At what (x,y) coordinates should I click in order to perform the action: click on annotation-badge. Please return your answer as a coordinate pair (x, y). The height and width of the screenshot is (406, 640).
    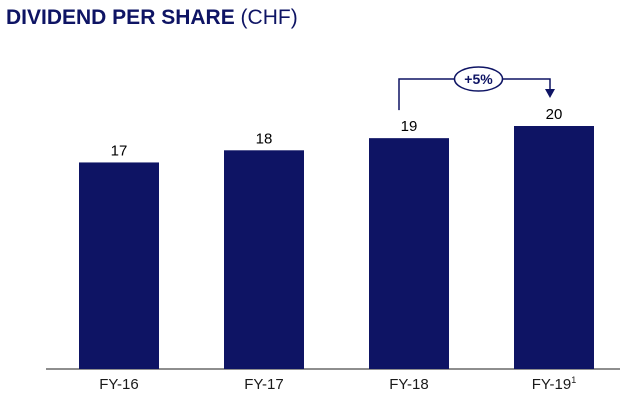
    Looking at the image, I should click on (478, 79).